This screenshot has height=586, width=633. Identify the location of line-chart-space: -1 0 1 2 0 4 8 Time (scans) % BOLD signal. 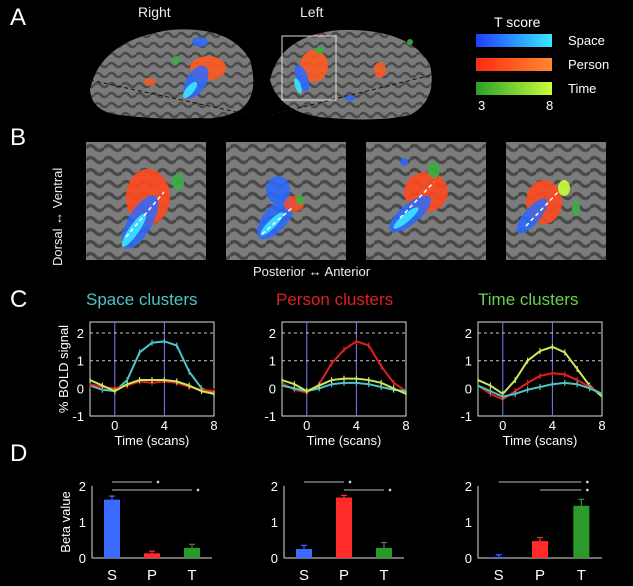
(137, 384).